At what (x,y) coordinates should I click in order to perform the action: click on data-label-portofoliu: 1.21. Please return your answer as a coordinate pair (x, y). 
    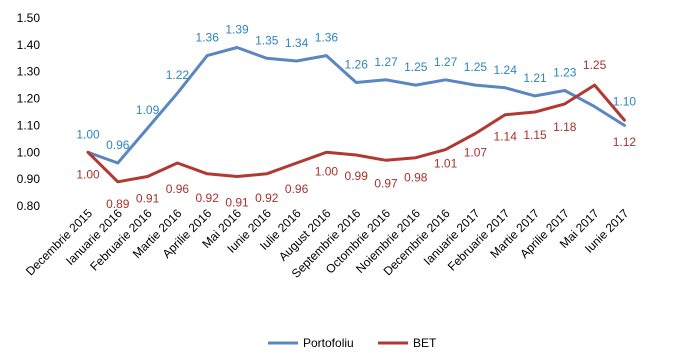
    Looking at the image, I should click on (535, 78).